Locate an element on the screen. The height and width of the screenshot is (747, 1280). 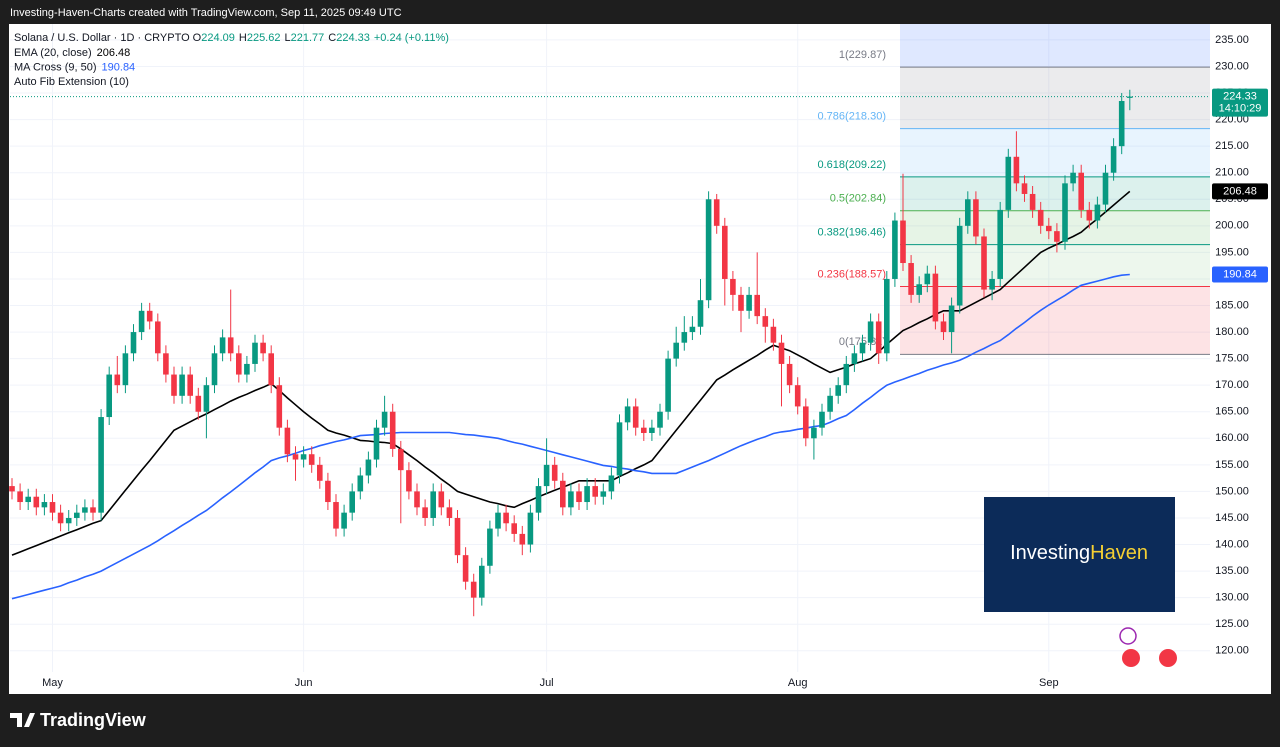
y-tick-label: 150.00 is located at coordinates (1232, 491).